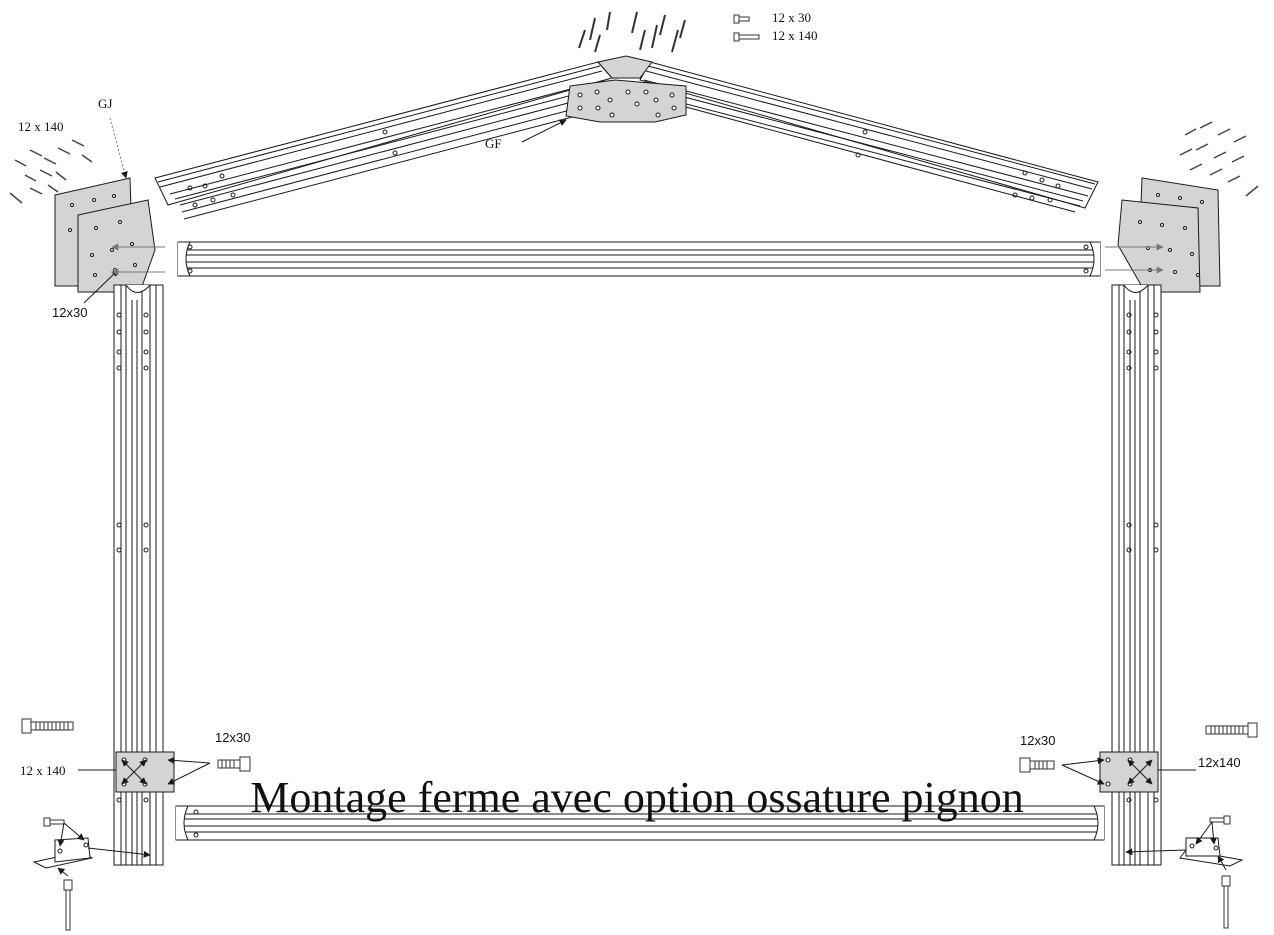 The height and width of the screenshot is (935, 1274). I want to click on left-column-plate, so click(145, 772).